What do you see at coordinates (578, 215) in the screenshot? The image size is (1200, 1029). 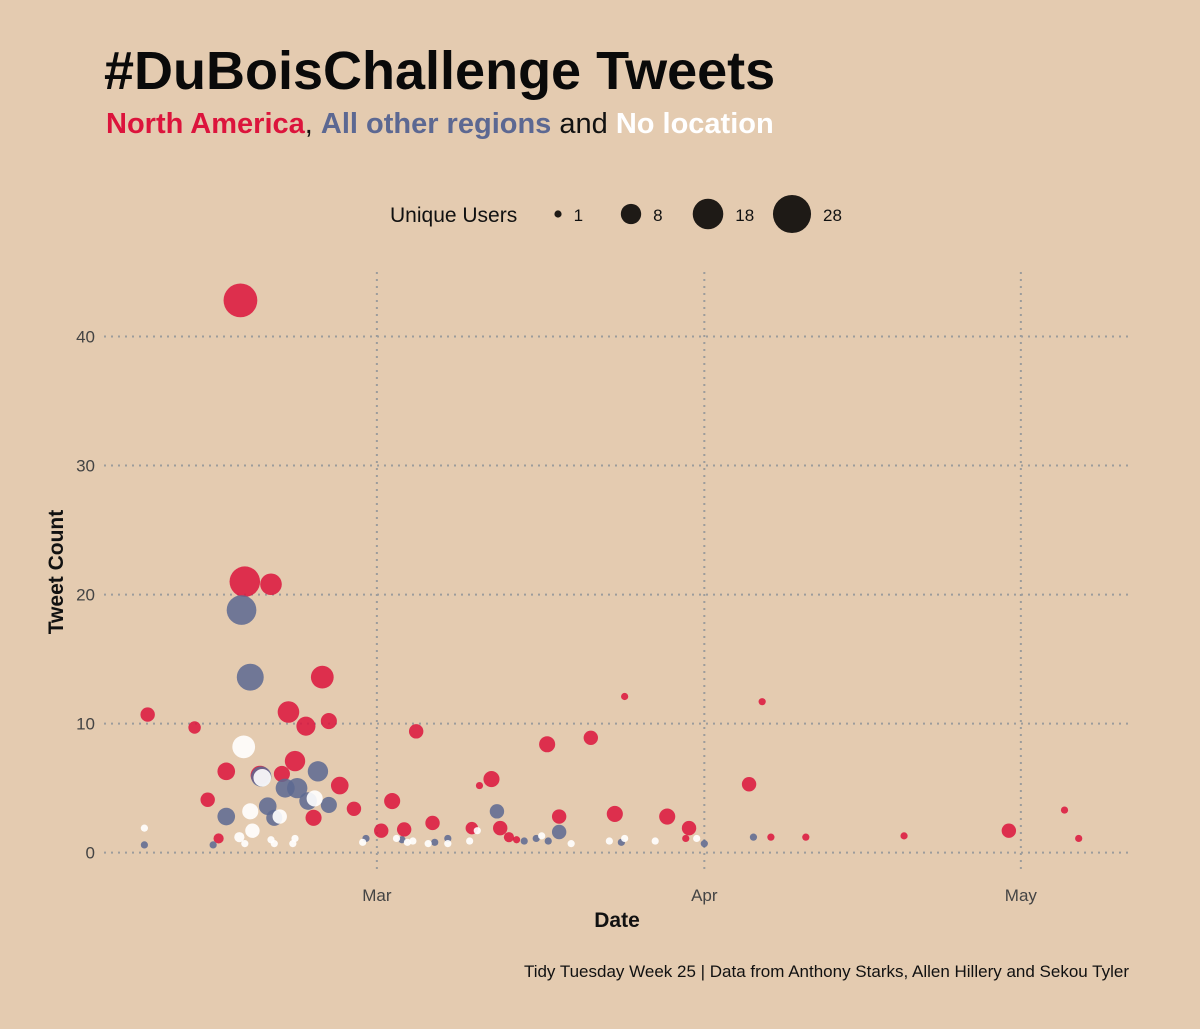 I see `legend-size-label: 1` at bounding box center [578, 215].